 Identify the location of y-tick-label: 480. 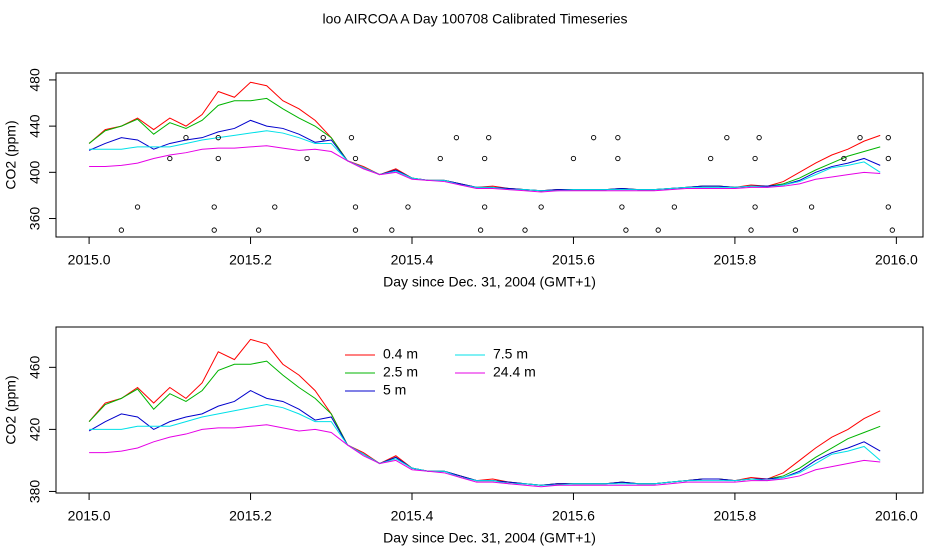
(35, 80).